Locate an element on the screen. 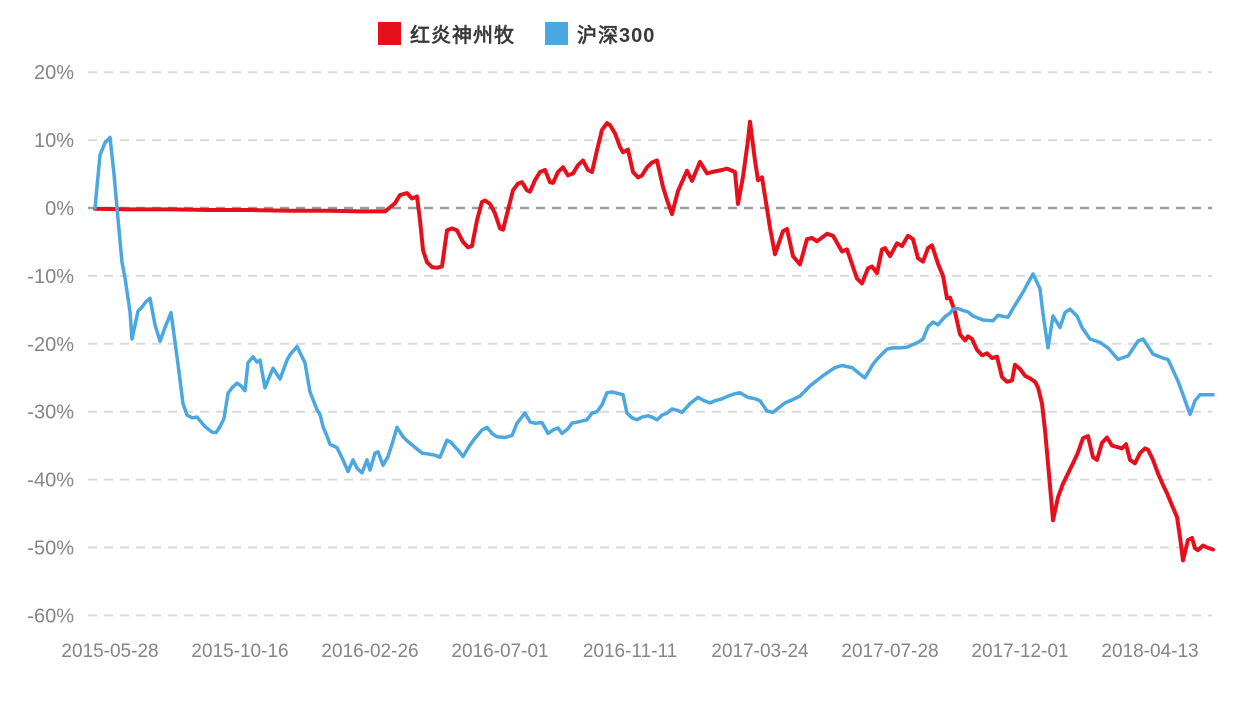 The height and width of the screenshot is (702, 1246). benchmark-legend-label: 沪深300 is located at coordinates (616, 36).